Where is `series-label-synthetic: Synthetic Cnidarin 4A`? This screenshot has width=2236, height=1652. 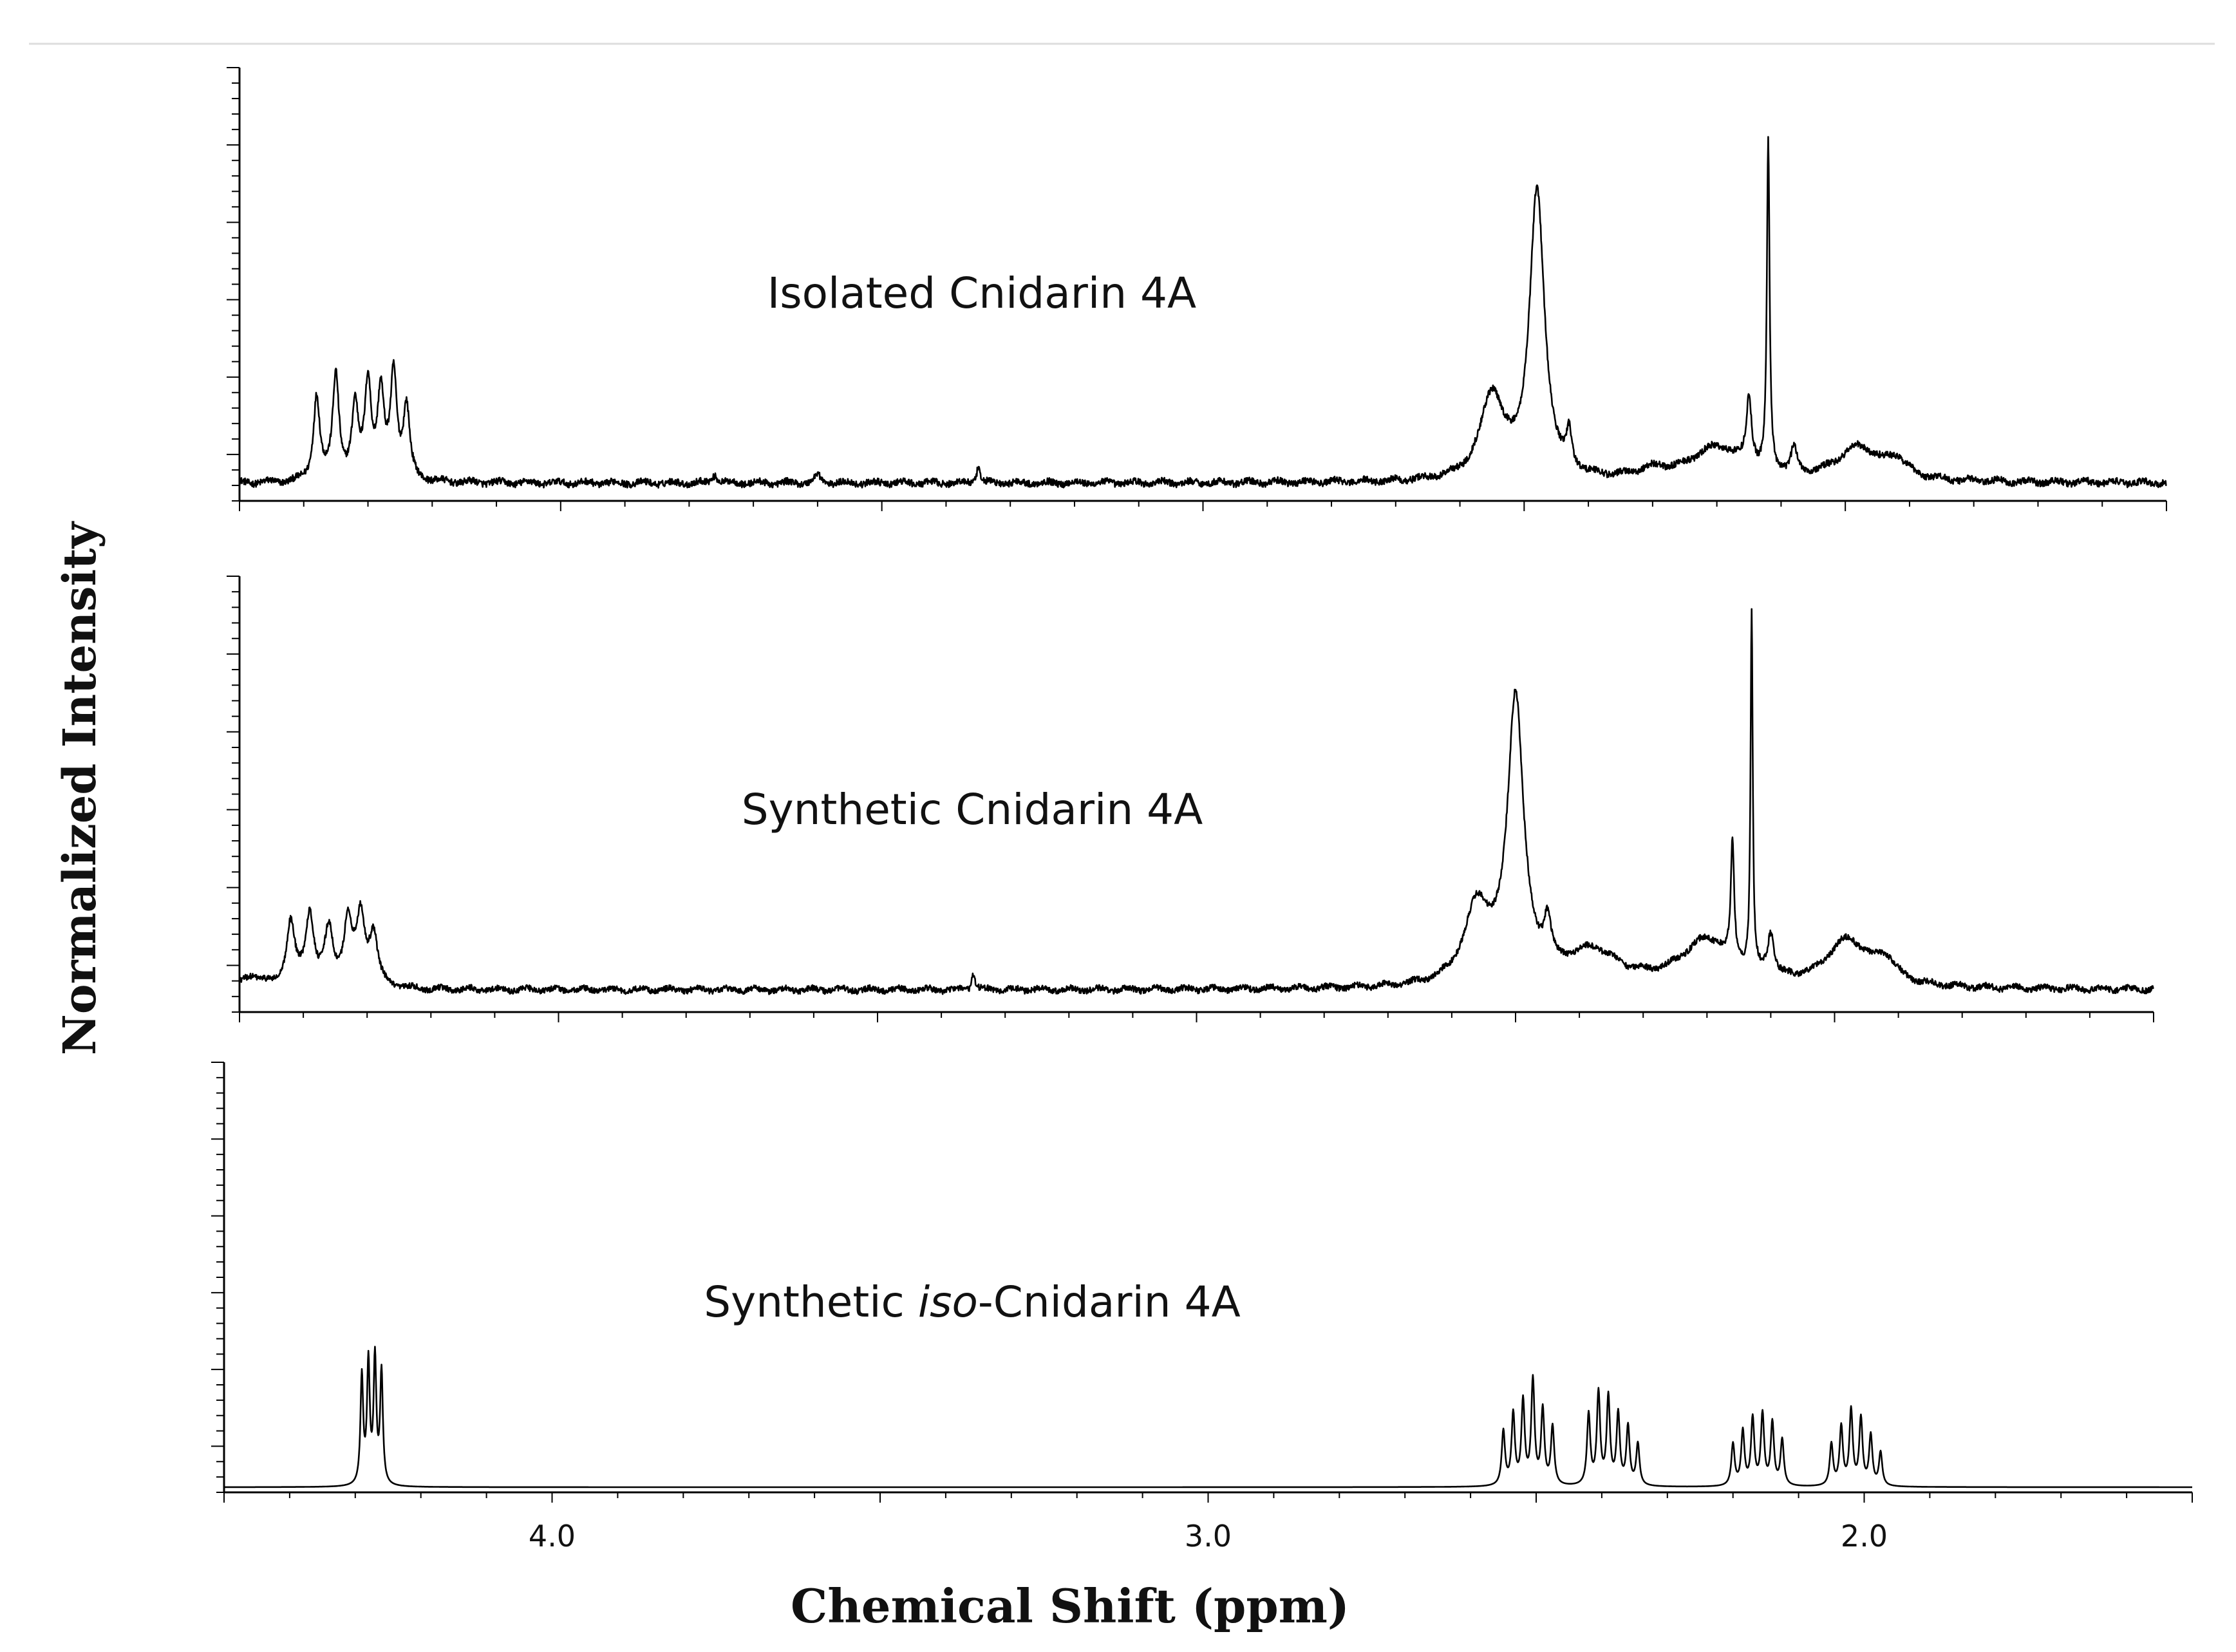 series-label-synthetic: Synthetic Cnidarin 4A is located at coordinates (972, 809).